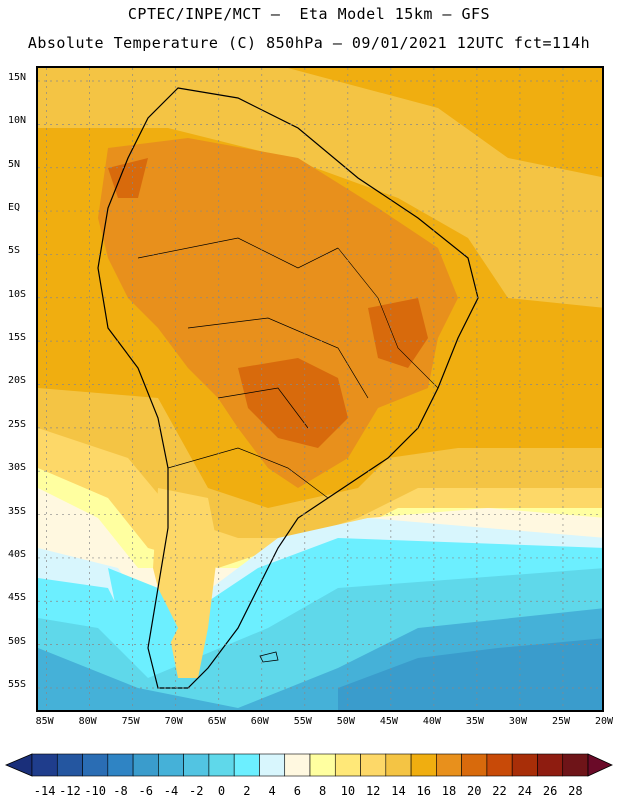  Describe the element at coordinates (95, 791) in the screenshot. I see `colorbar-tick-label: -10` at that location.